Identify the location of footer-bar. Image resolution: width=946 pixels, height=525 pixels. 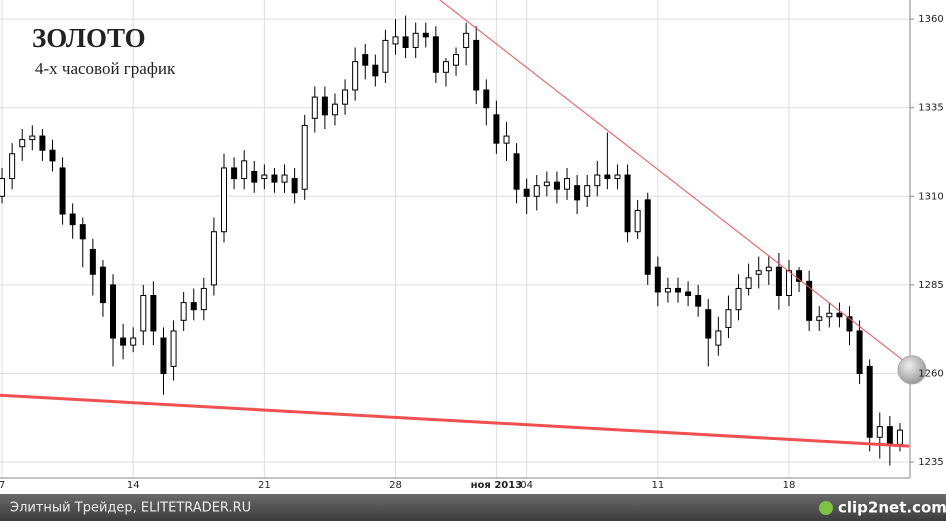
(473, 507).